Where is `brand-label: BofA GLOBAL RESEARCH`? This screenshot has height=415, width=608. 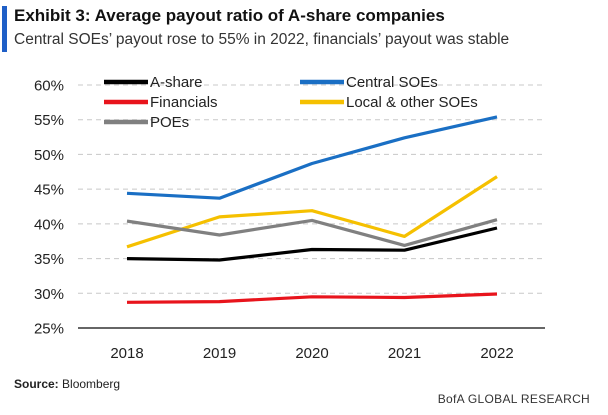 brand-label: BofA GLOBAL RESEARCH is located at coordinates (513, 399).